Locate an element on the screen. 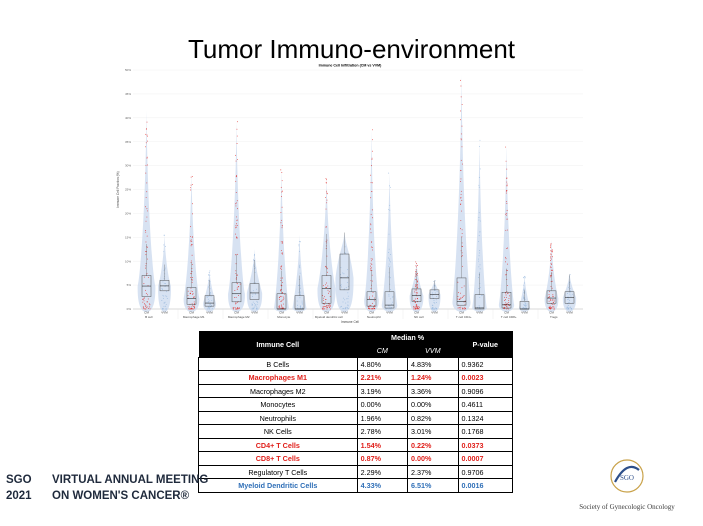 This screenshot has height=526, width=703. y-tick-label: 20% is located at coordinates (128, 214).